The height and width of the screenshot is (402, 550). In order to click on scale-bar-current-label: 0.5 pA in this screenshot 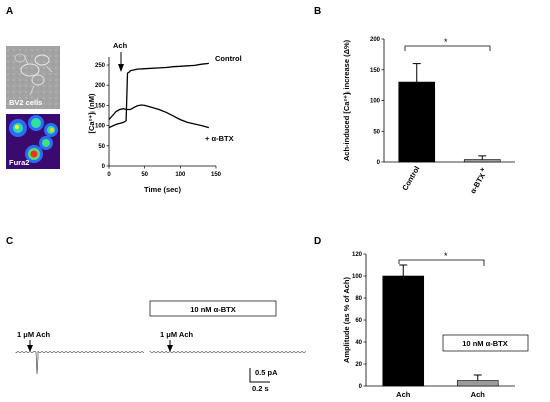, I will do `click(266, 372)`.